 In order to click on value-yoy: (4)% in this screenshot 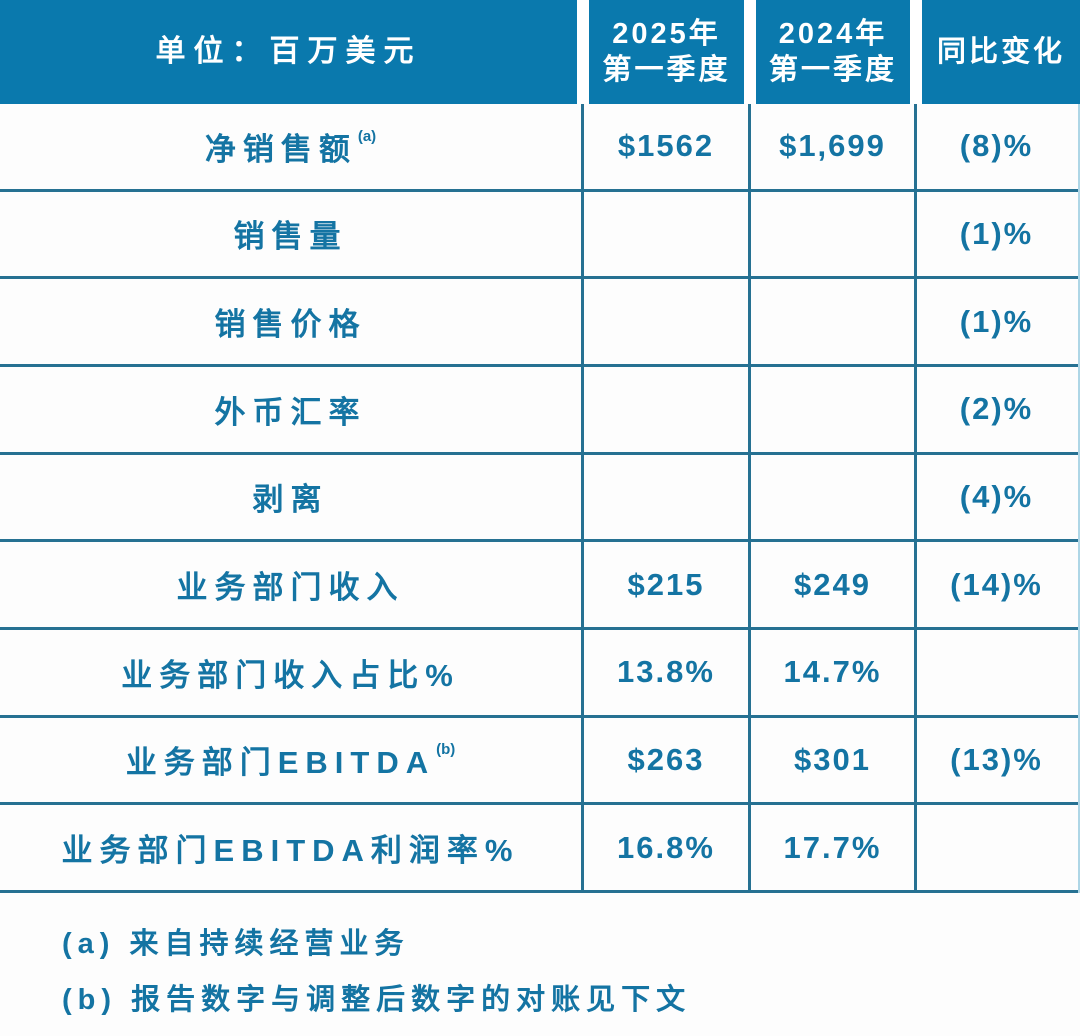, I will do `click(995, 497)`.